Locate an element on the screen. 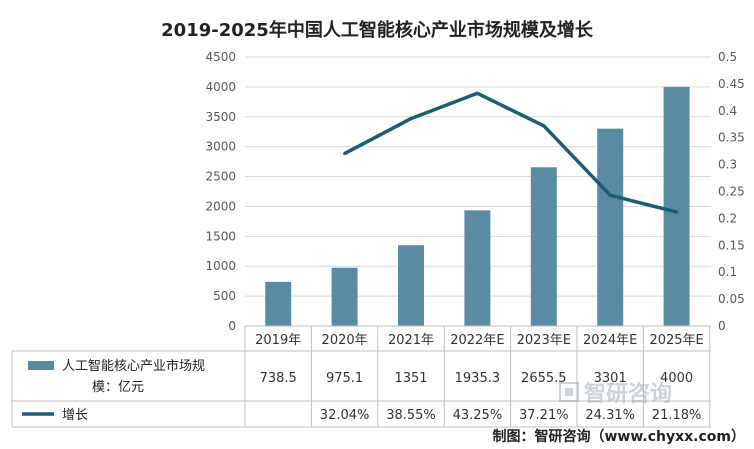  bar-value-cell: 1351 is located at coordinates (410, 378).